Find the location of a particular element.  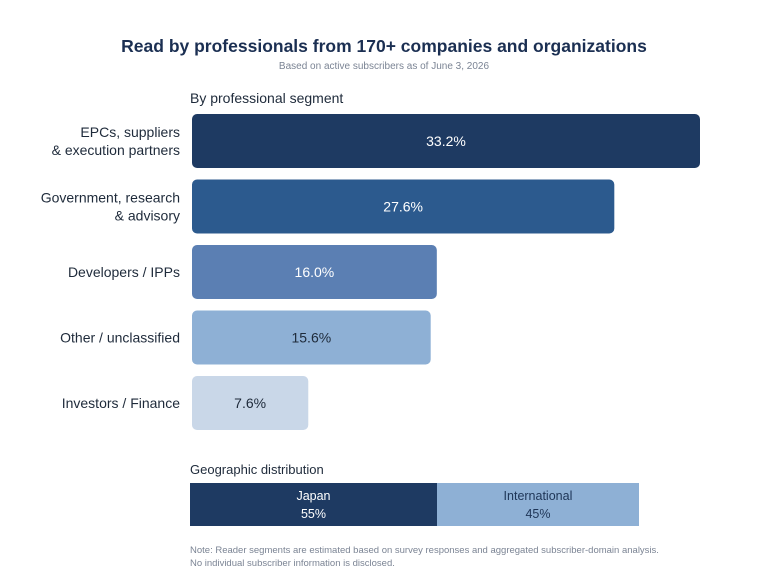

bar-value-label-0: 33.2% is located at coordinates (446, 141).